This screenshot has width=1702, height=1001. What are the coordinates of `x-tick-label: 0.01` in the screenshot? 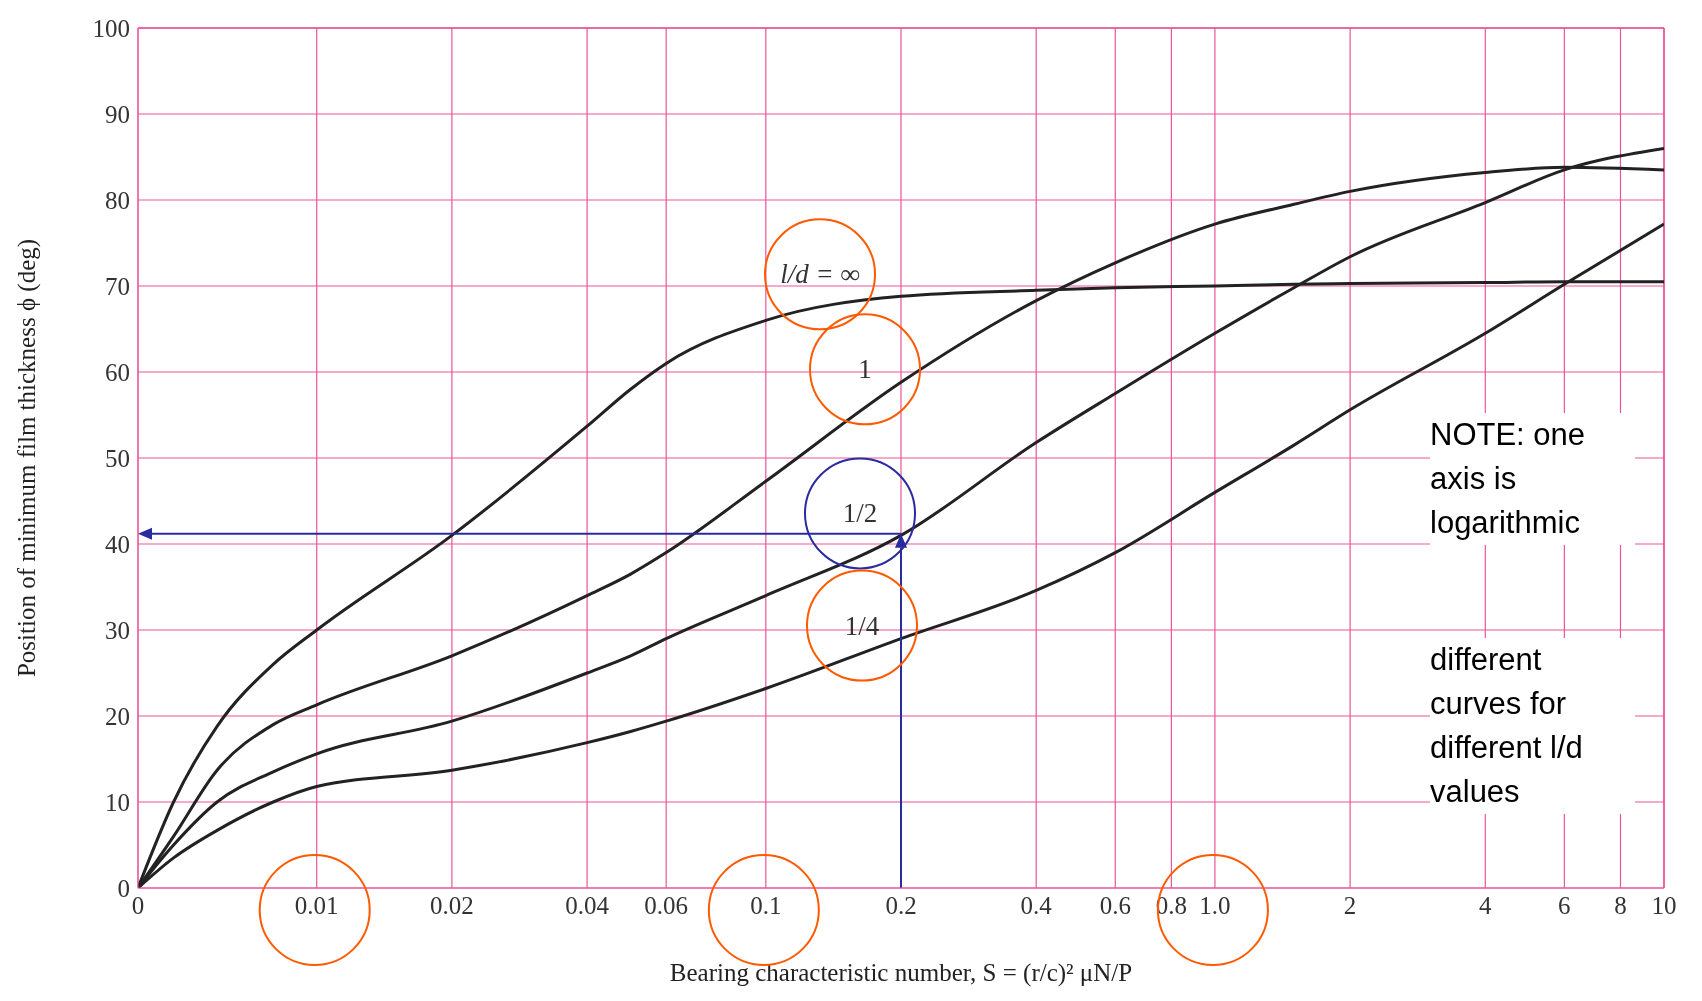 It's located at (316, 905).